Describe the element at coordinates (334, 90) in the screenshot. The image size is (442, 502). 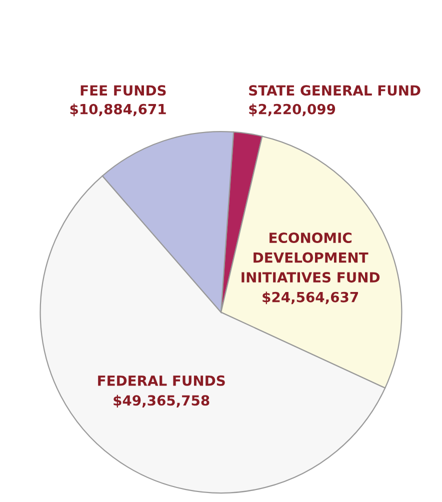
I see `slice-label: STATE GENERAL FUND` at that location.